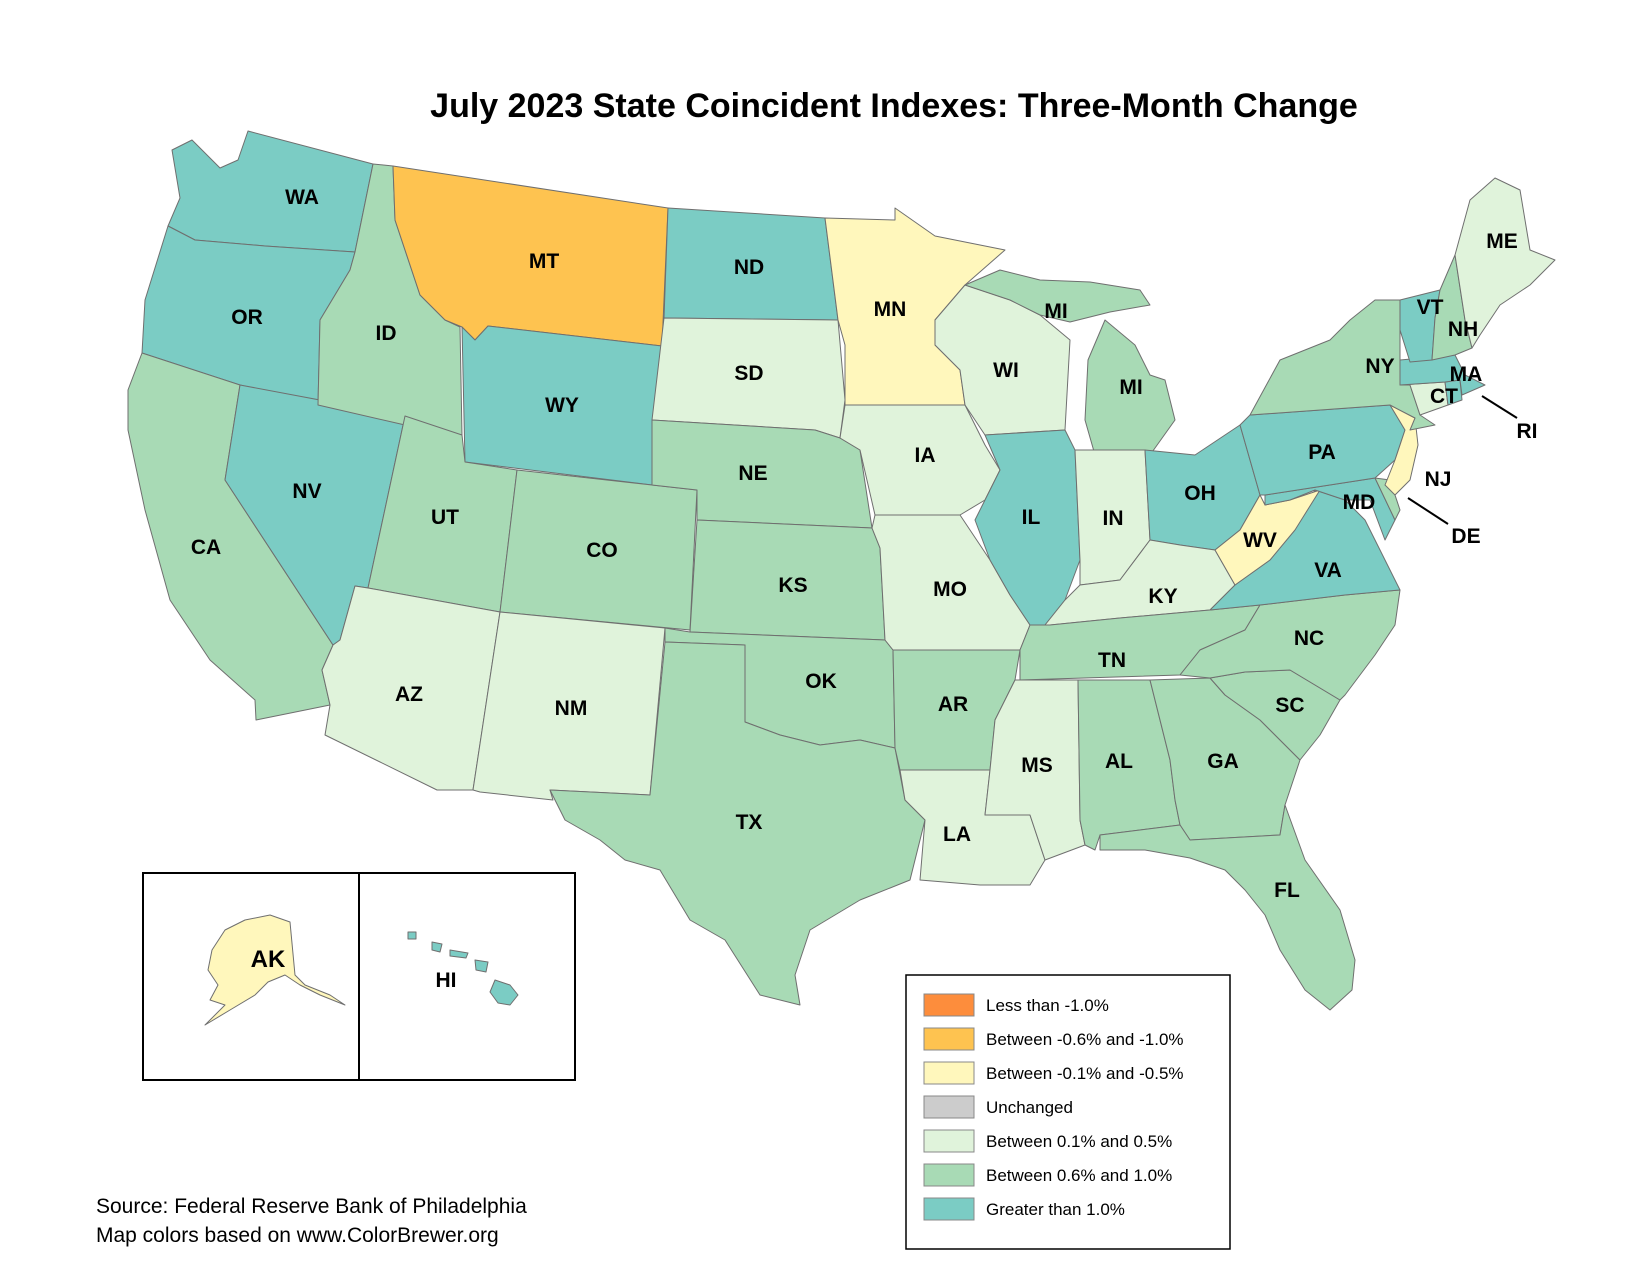 The image size is (1650, 1275). What do you see at coordinates (1289, 705) in the screenshot?
I see `label-sc: SC` at bounding box center [1289, 705].